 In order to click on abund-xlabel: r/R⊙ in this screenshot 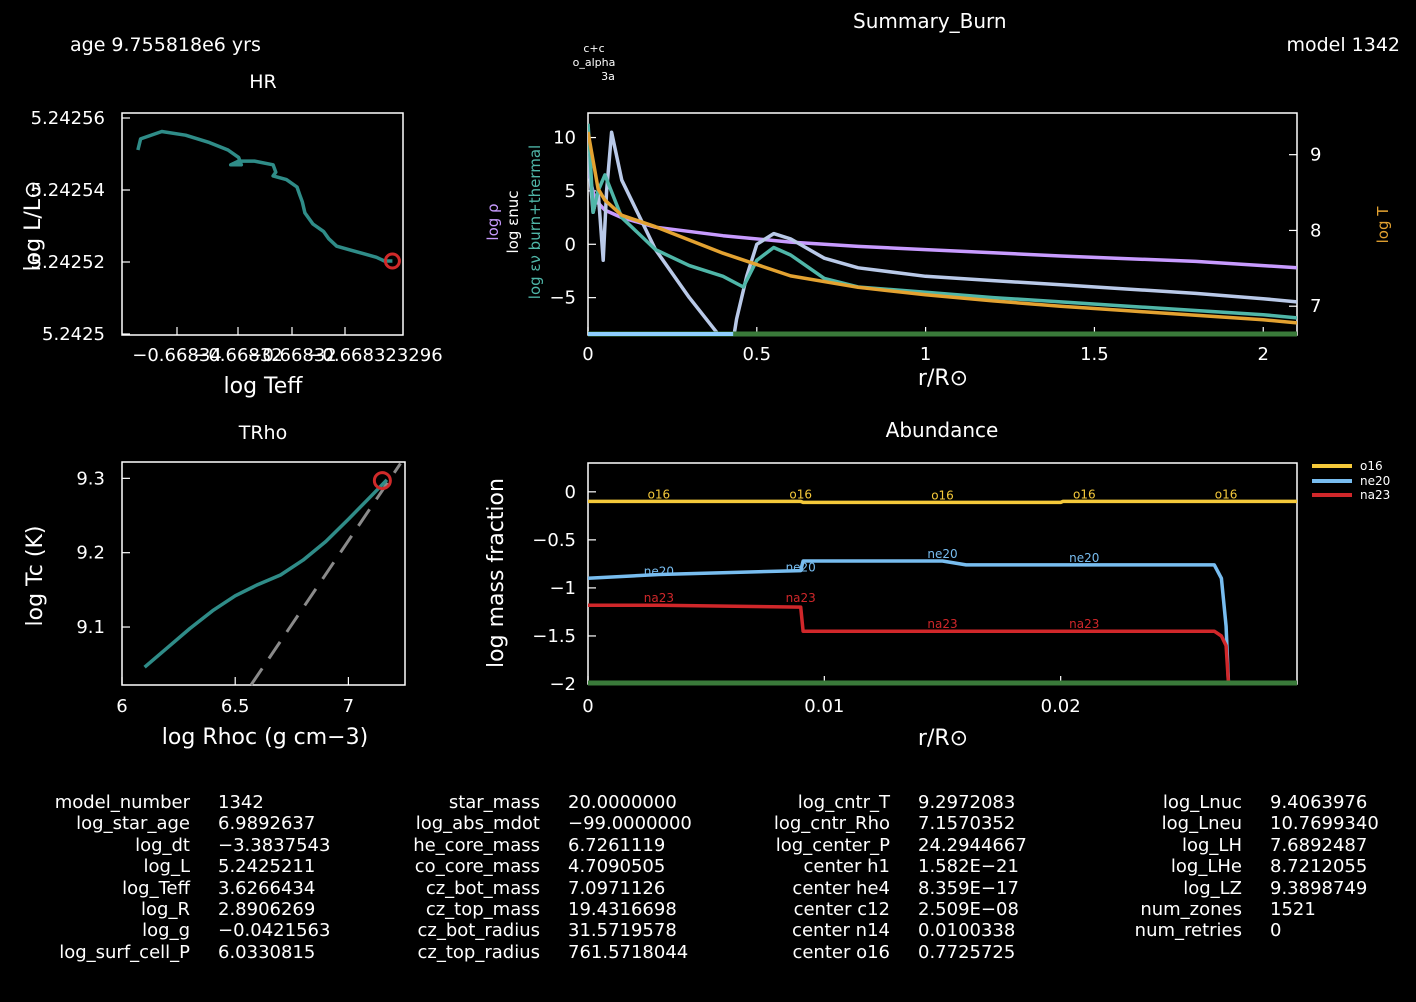, I will do `click(943, 738)`.